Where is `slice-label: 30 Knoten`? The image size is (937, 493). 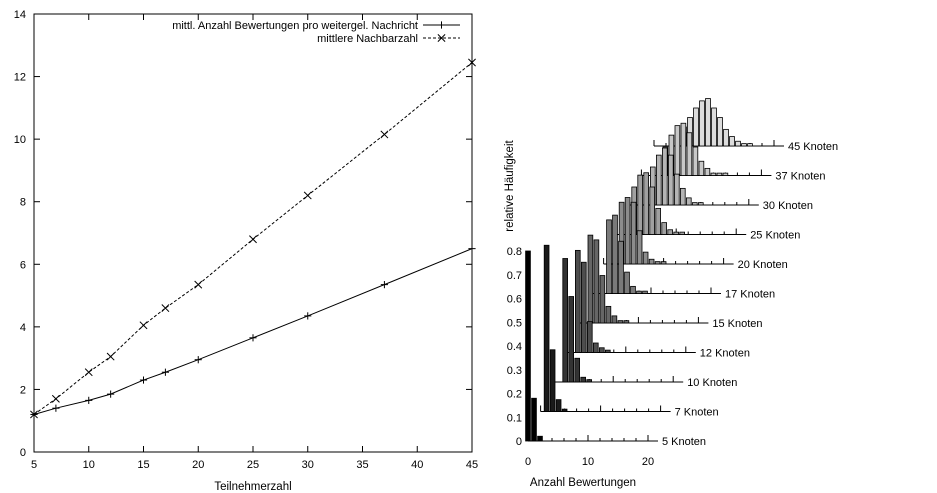 slice-label: 30 Knoten is located at coordinates (788, 206).